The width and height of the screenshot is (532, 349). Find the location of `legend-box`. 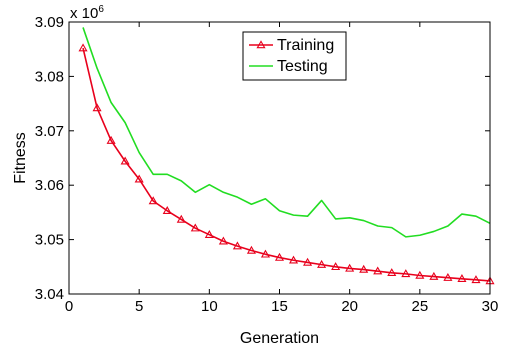

legend-box is located at coordinates (294, 56).